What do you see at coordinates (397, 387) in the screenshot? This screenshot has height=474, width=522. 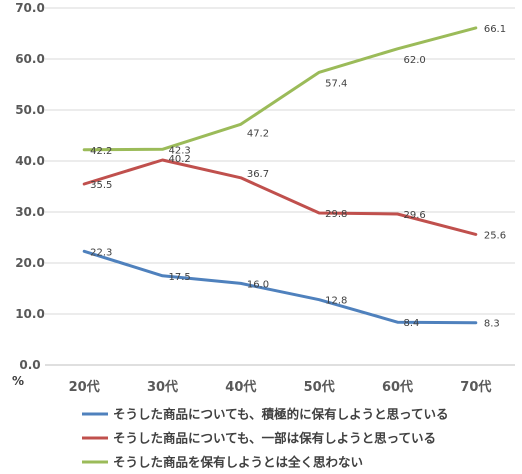 I see `x-tick-label: 60代` at bounding box center [397, 387].